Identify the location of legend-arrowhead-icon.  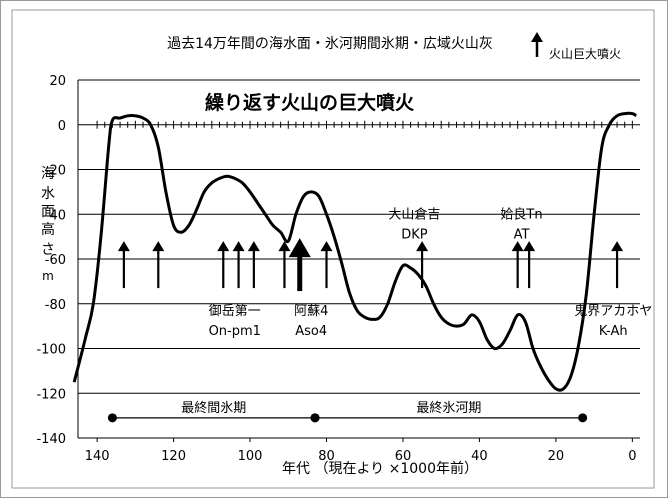
(537, 37).